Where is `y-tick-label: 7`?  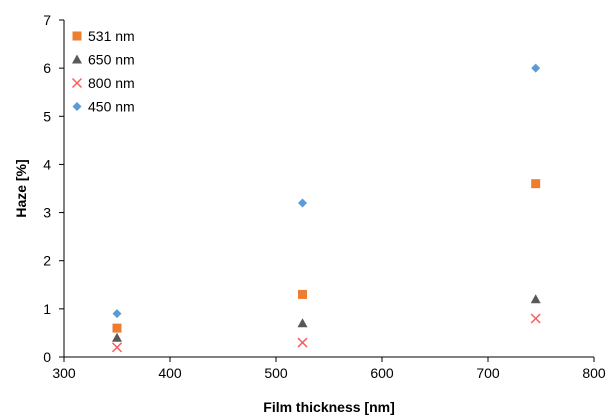 y-tick-label: 7 is located at coordinates (47, 20).